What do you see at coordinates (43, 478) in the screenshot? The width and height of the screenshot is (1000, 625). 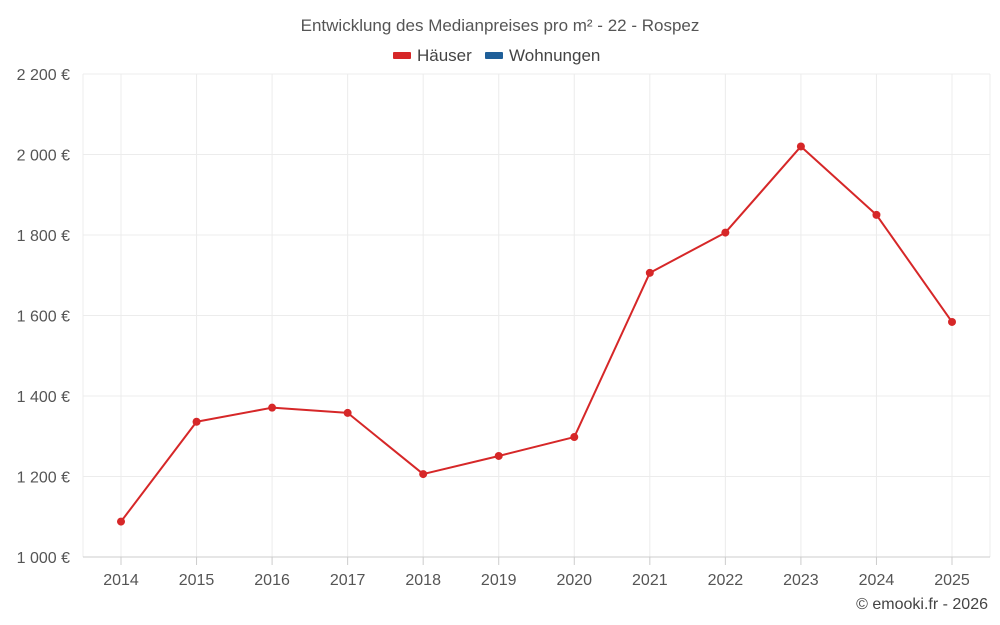 I see `y-tick-label: 1 200 €` at bounding box center [43, 478].